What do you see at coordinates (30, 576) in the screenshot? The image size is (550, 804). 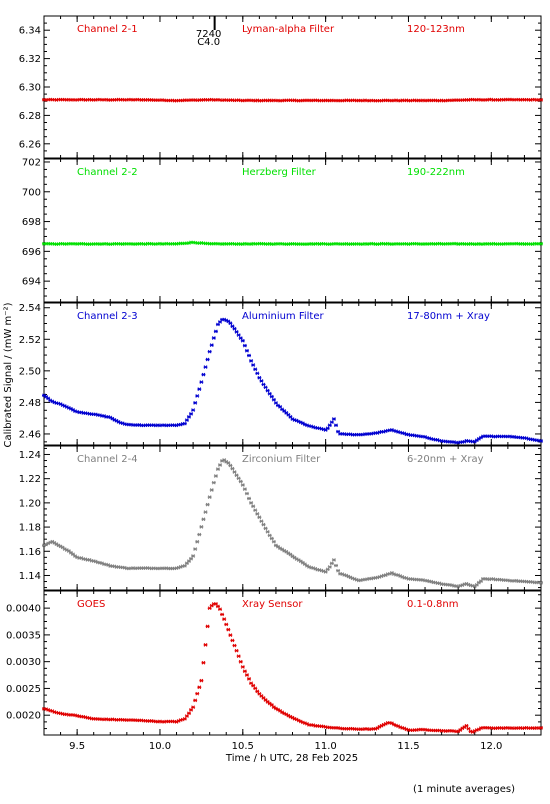 I see `y-tick-label: 1.14` at bounding box center [30, 576].